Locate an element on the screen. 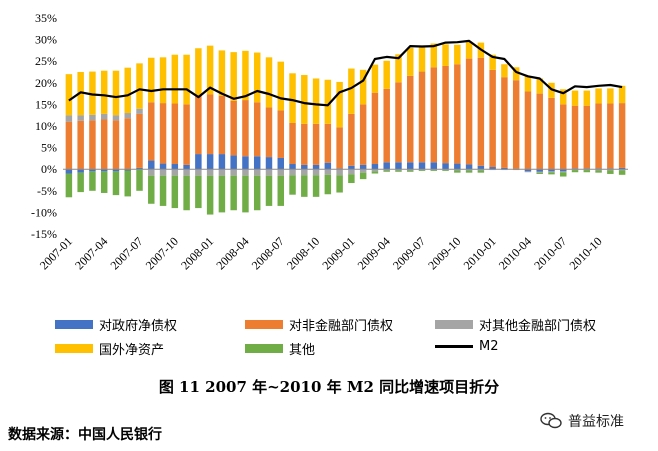 The width and height of the screenshot is (658, 451). y-tick-label: 10% is located at coordinates (46, 126).